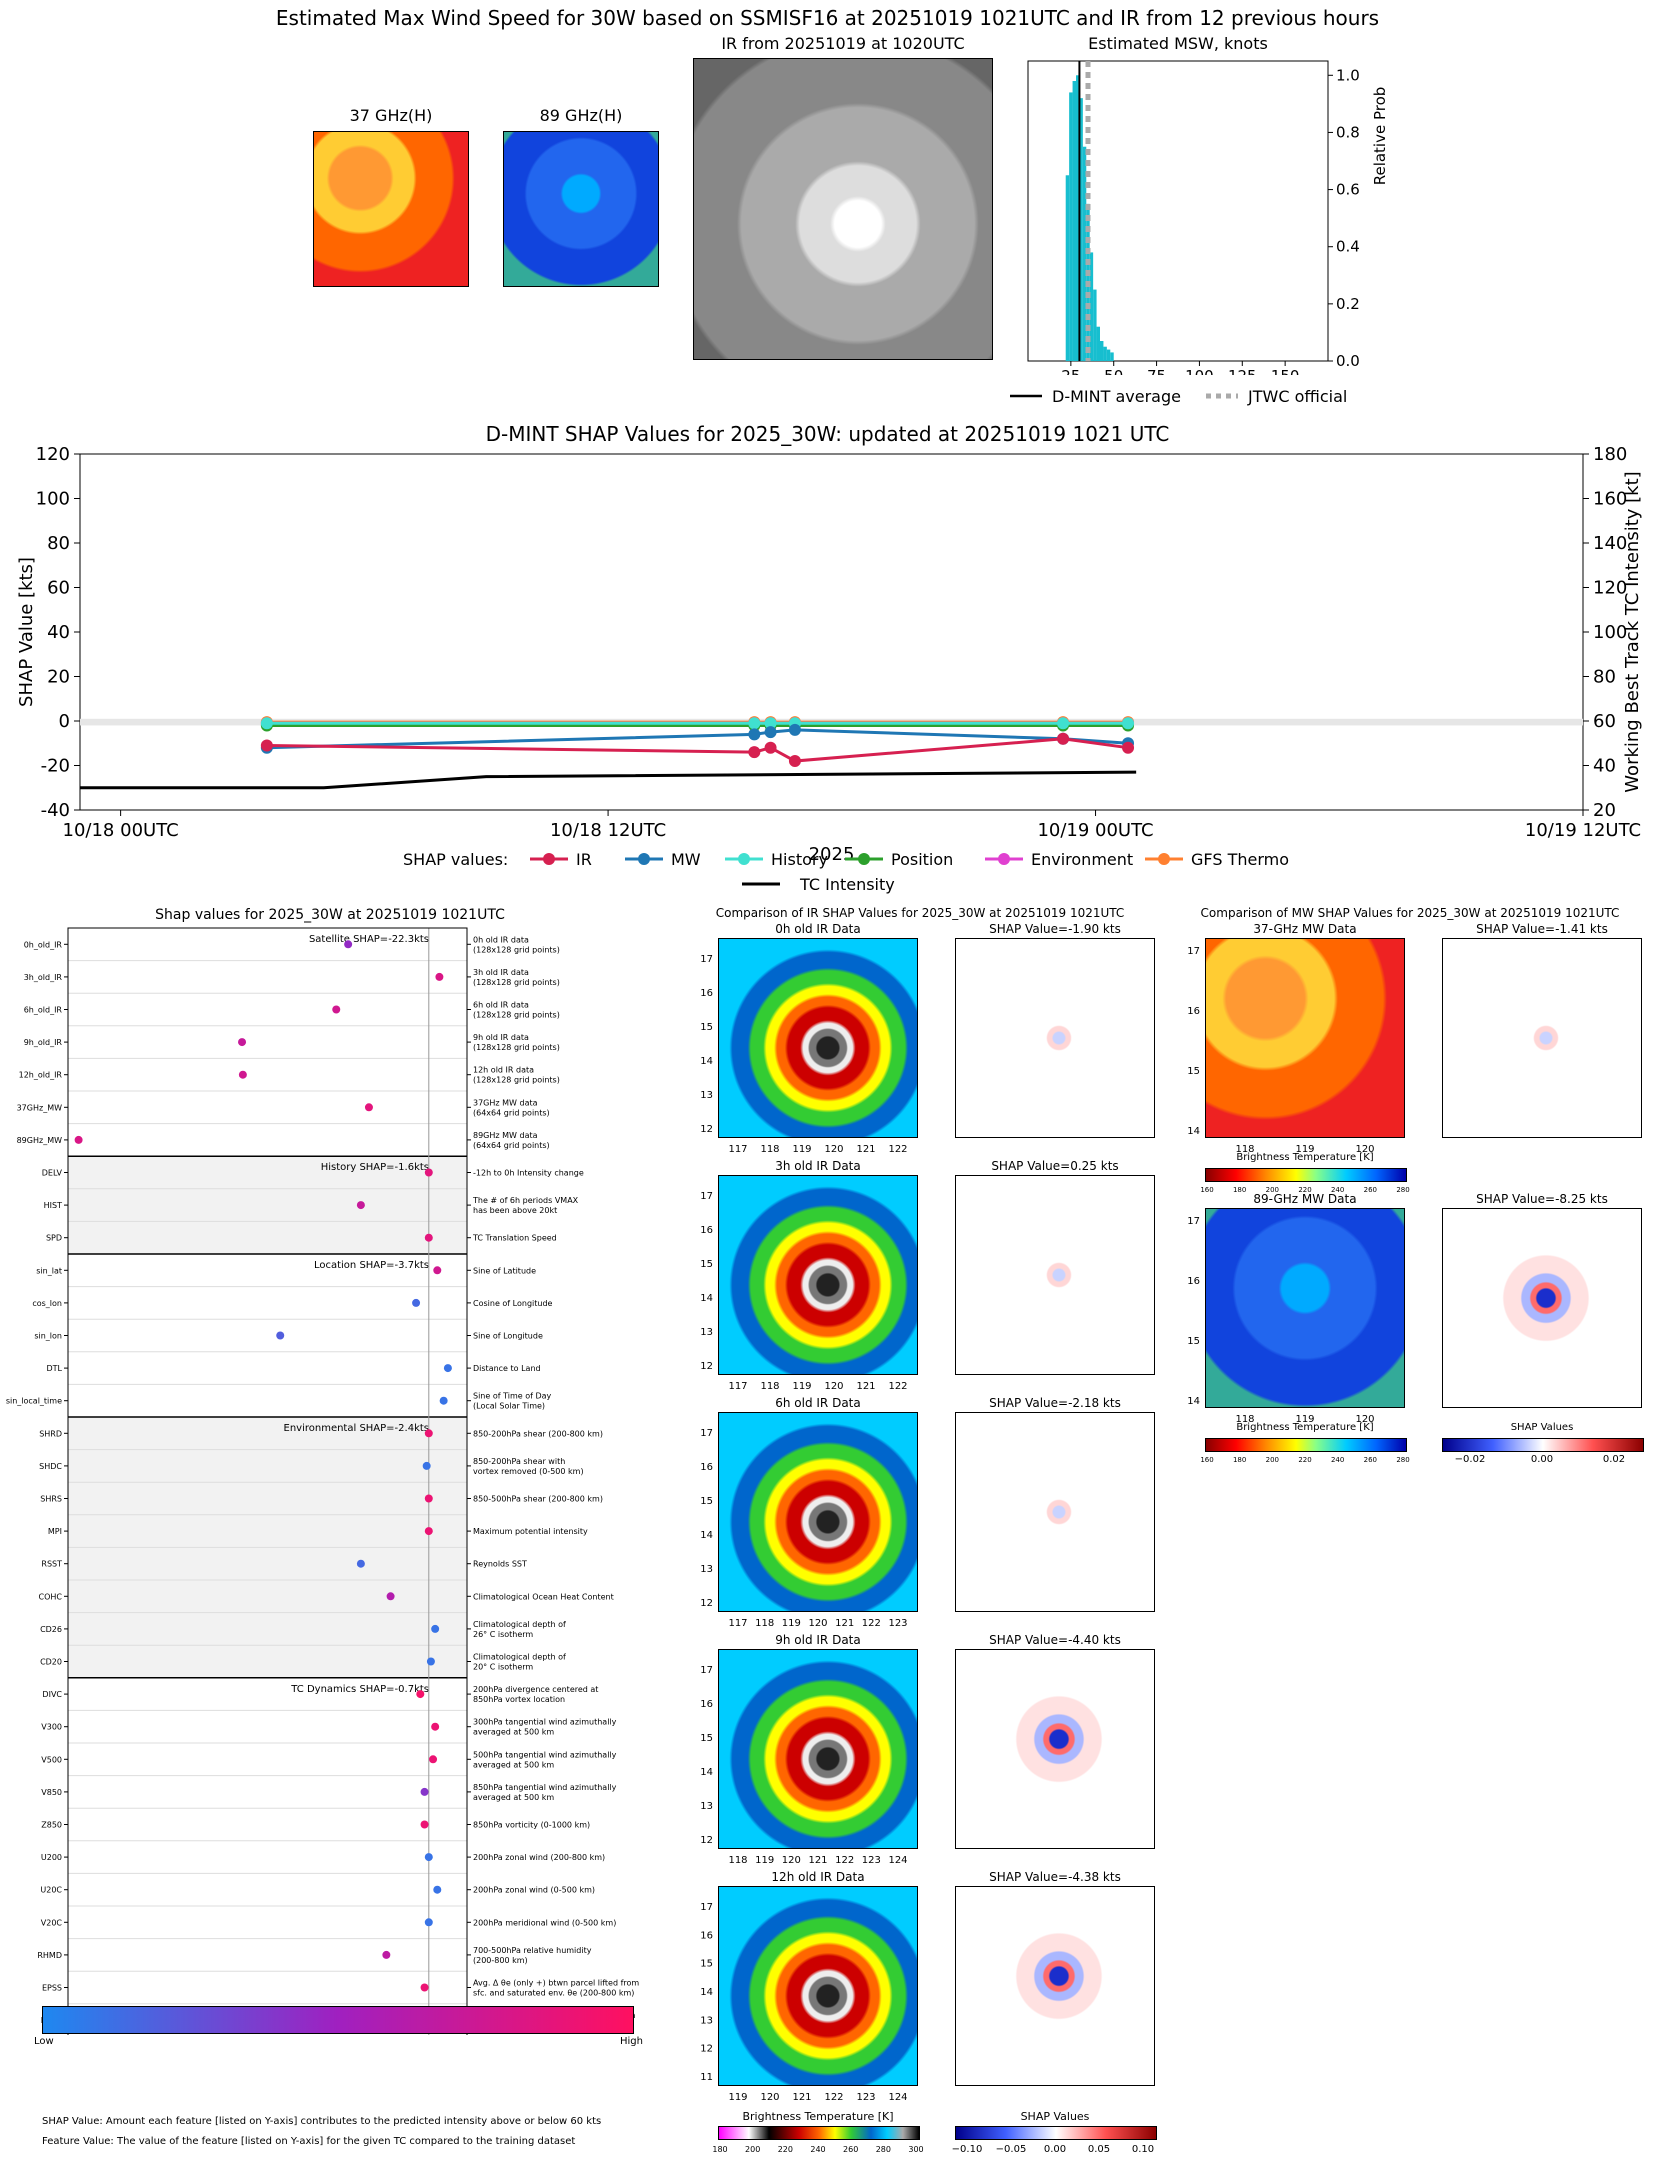  Describe the element at coordinates (1055, 1038) in the screenshot. I see `ir-row-shap-image` at that location.